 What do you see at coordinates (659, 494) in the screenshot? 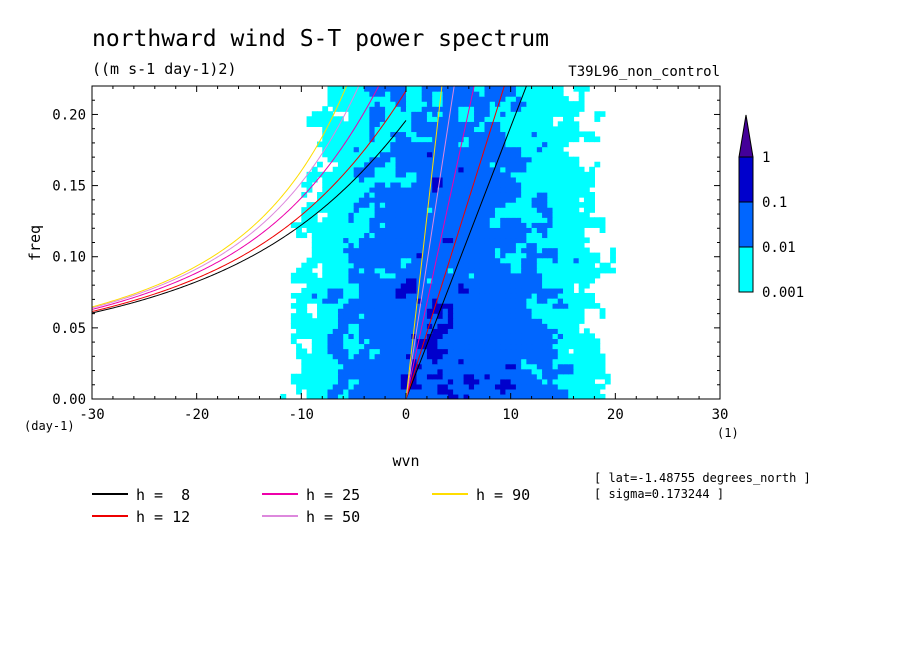
I see `sigma-info: [ sigma=0.173244 ]` at bounding box center [659, 494].